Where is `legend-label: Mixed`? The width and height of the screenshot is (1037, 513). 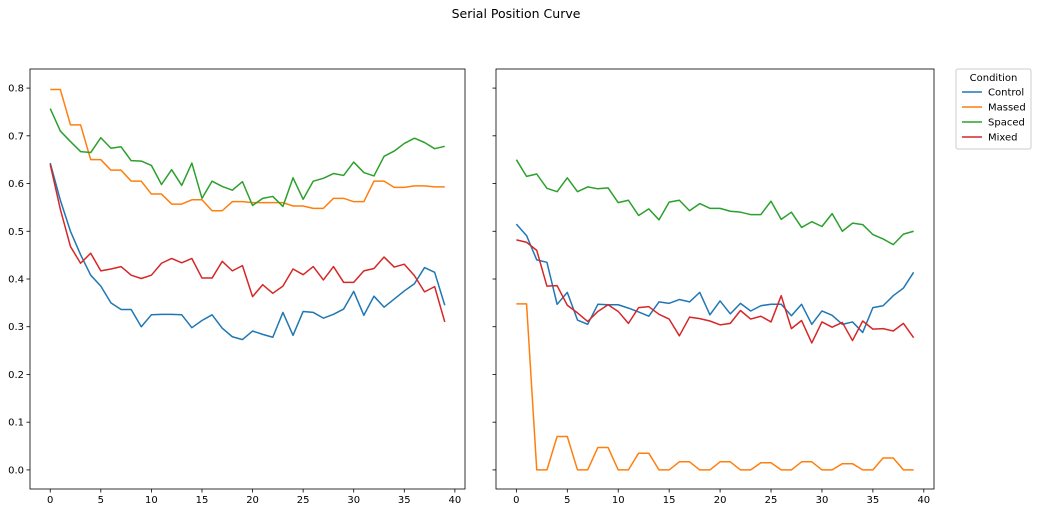
legend-label: Mixed is located at coordinates (1003, 138).